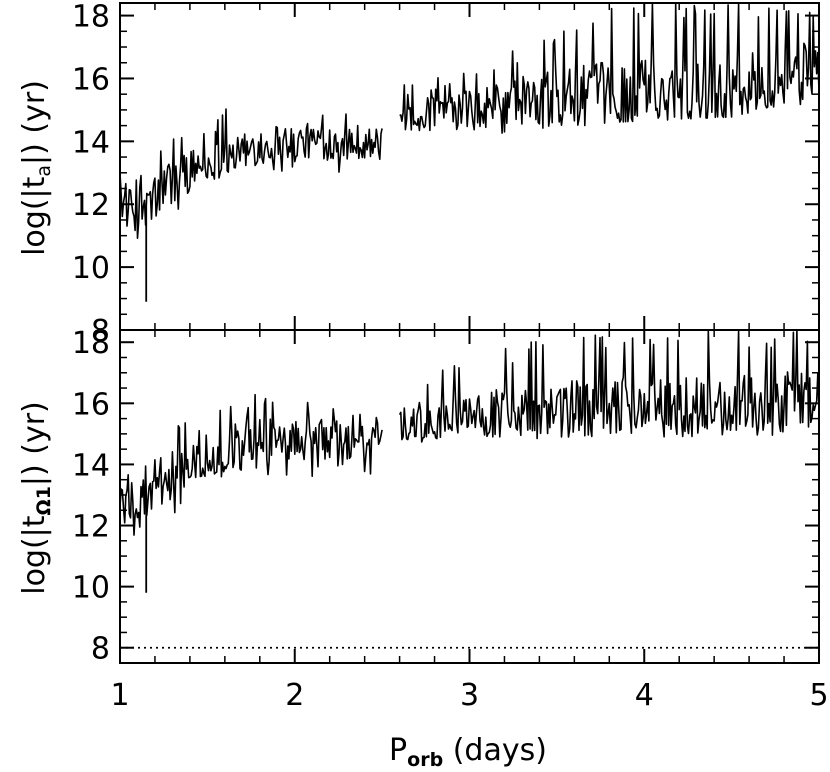 This screenshot has height=772, width=830. What do you see at coordinates (34, 216) in the screenshot?
I see `top-ylabel-pre: log(|t` at bounding box center [34, 216].